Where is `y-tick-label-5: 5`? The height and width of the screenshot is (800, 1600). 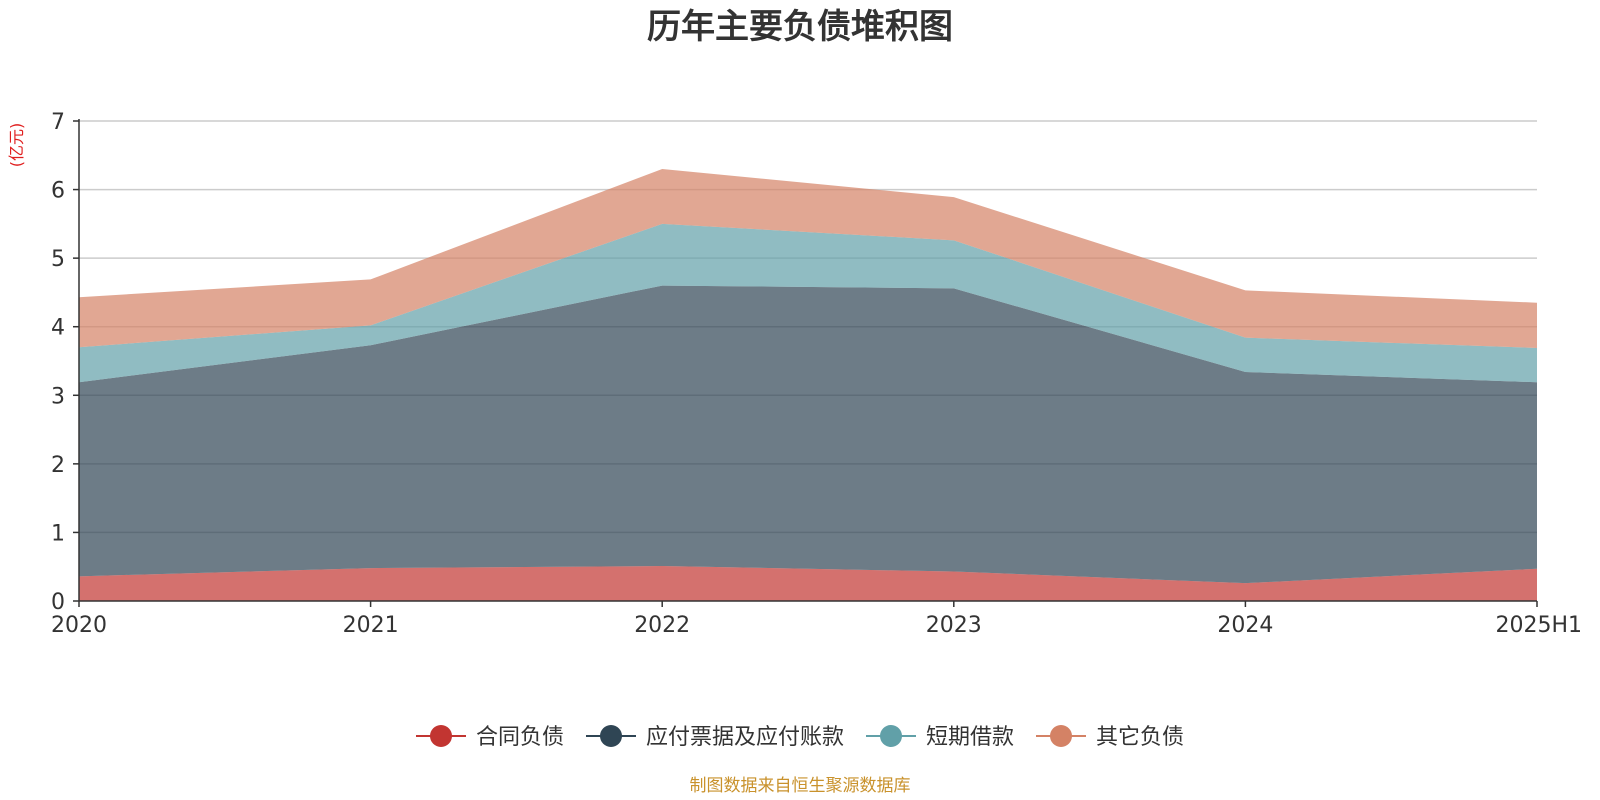 y-tick-label-5: 5 is located at coordinates (58, 259).